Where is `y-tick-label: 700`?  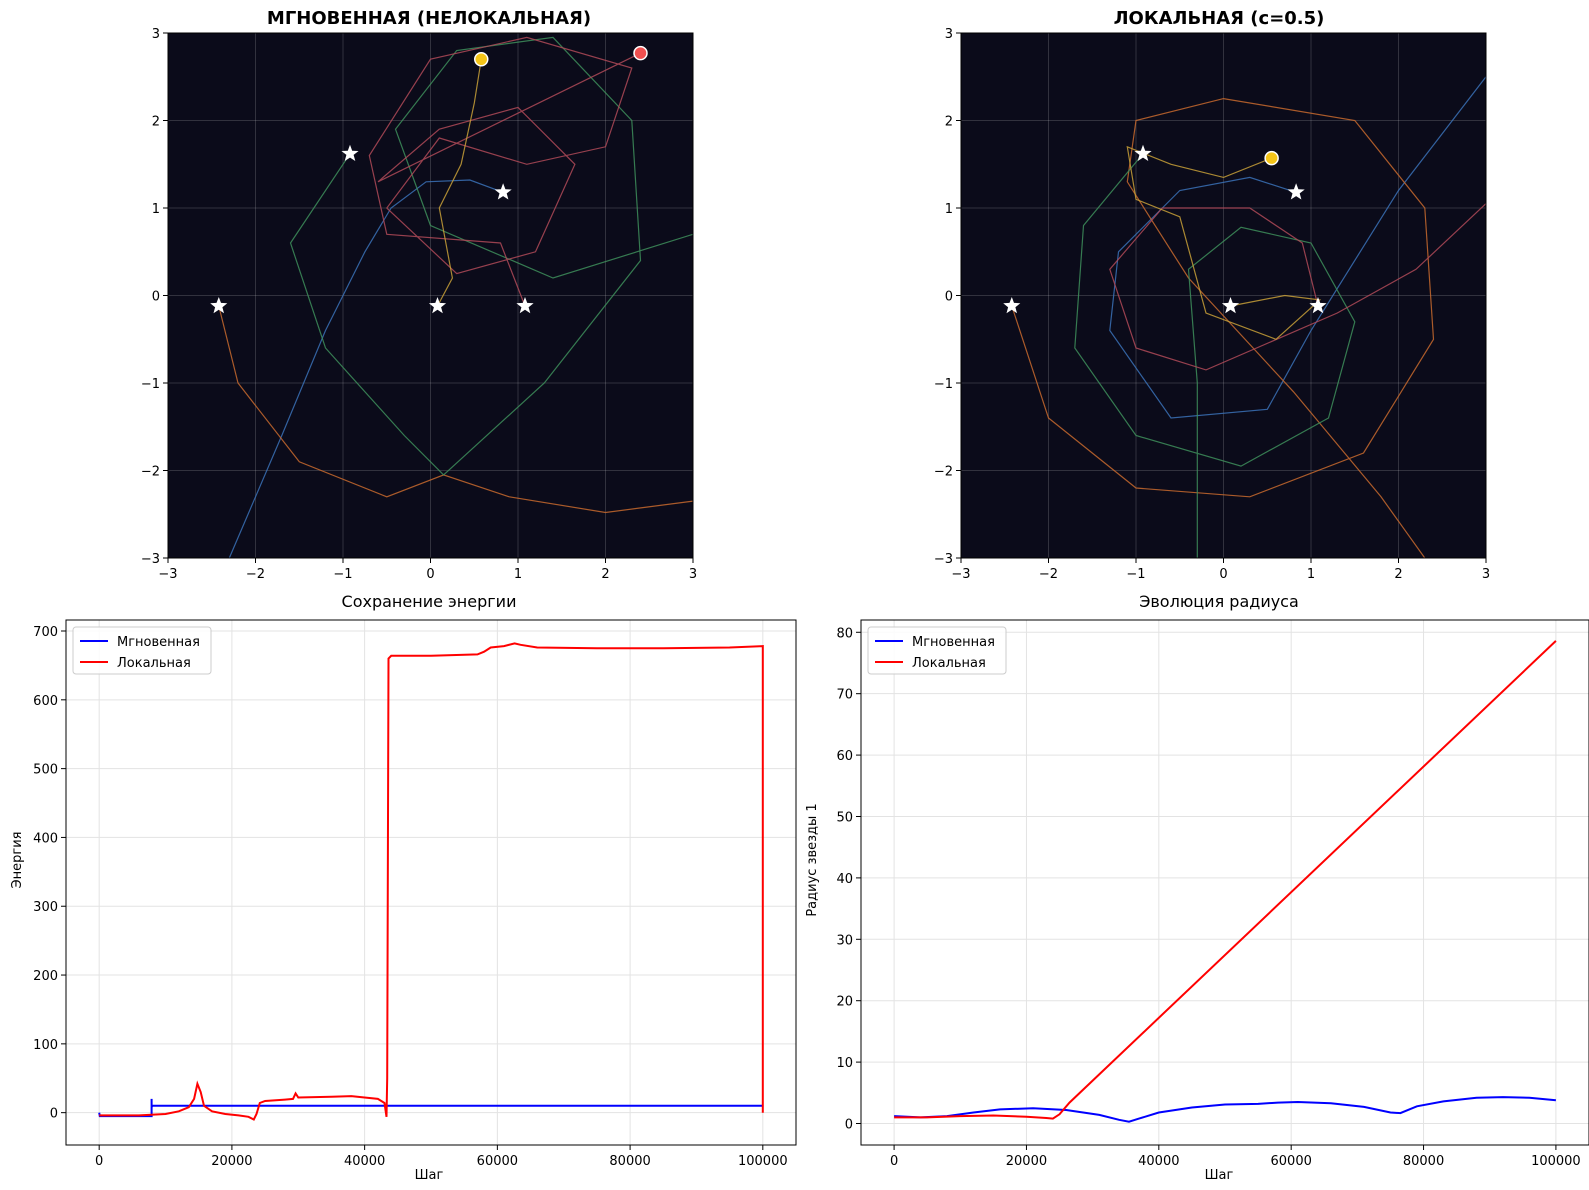 y-tick-label: 700 is located at coordinates (45, 632).